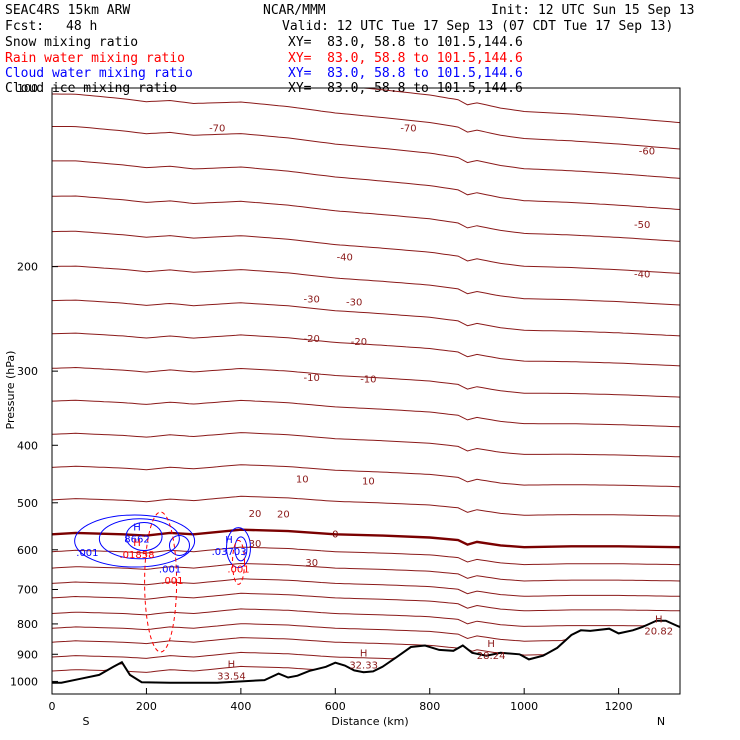 This screenshot has height=740, width=740. Describe the element at coordinates (369, 721) in the screenshot. I see `x-axis-label: Distance (km)` at that location.